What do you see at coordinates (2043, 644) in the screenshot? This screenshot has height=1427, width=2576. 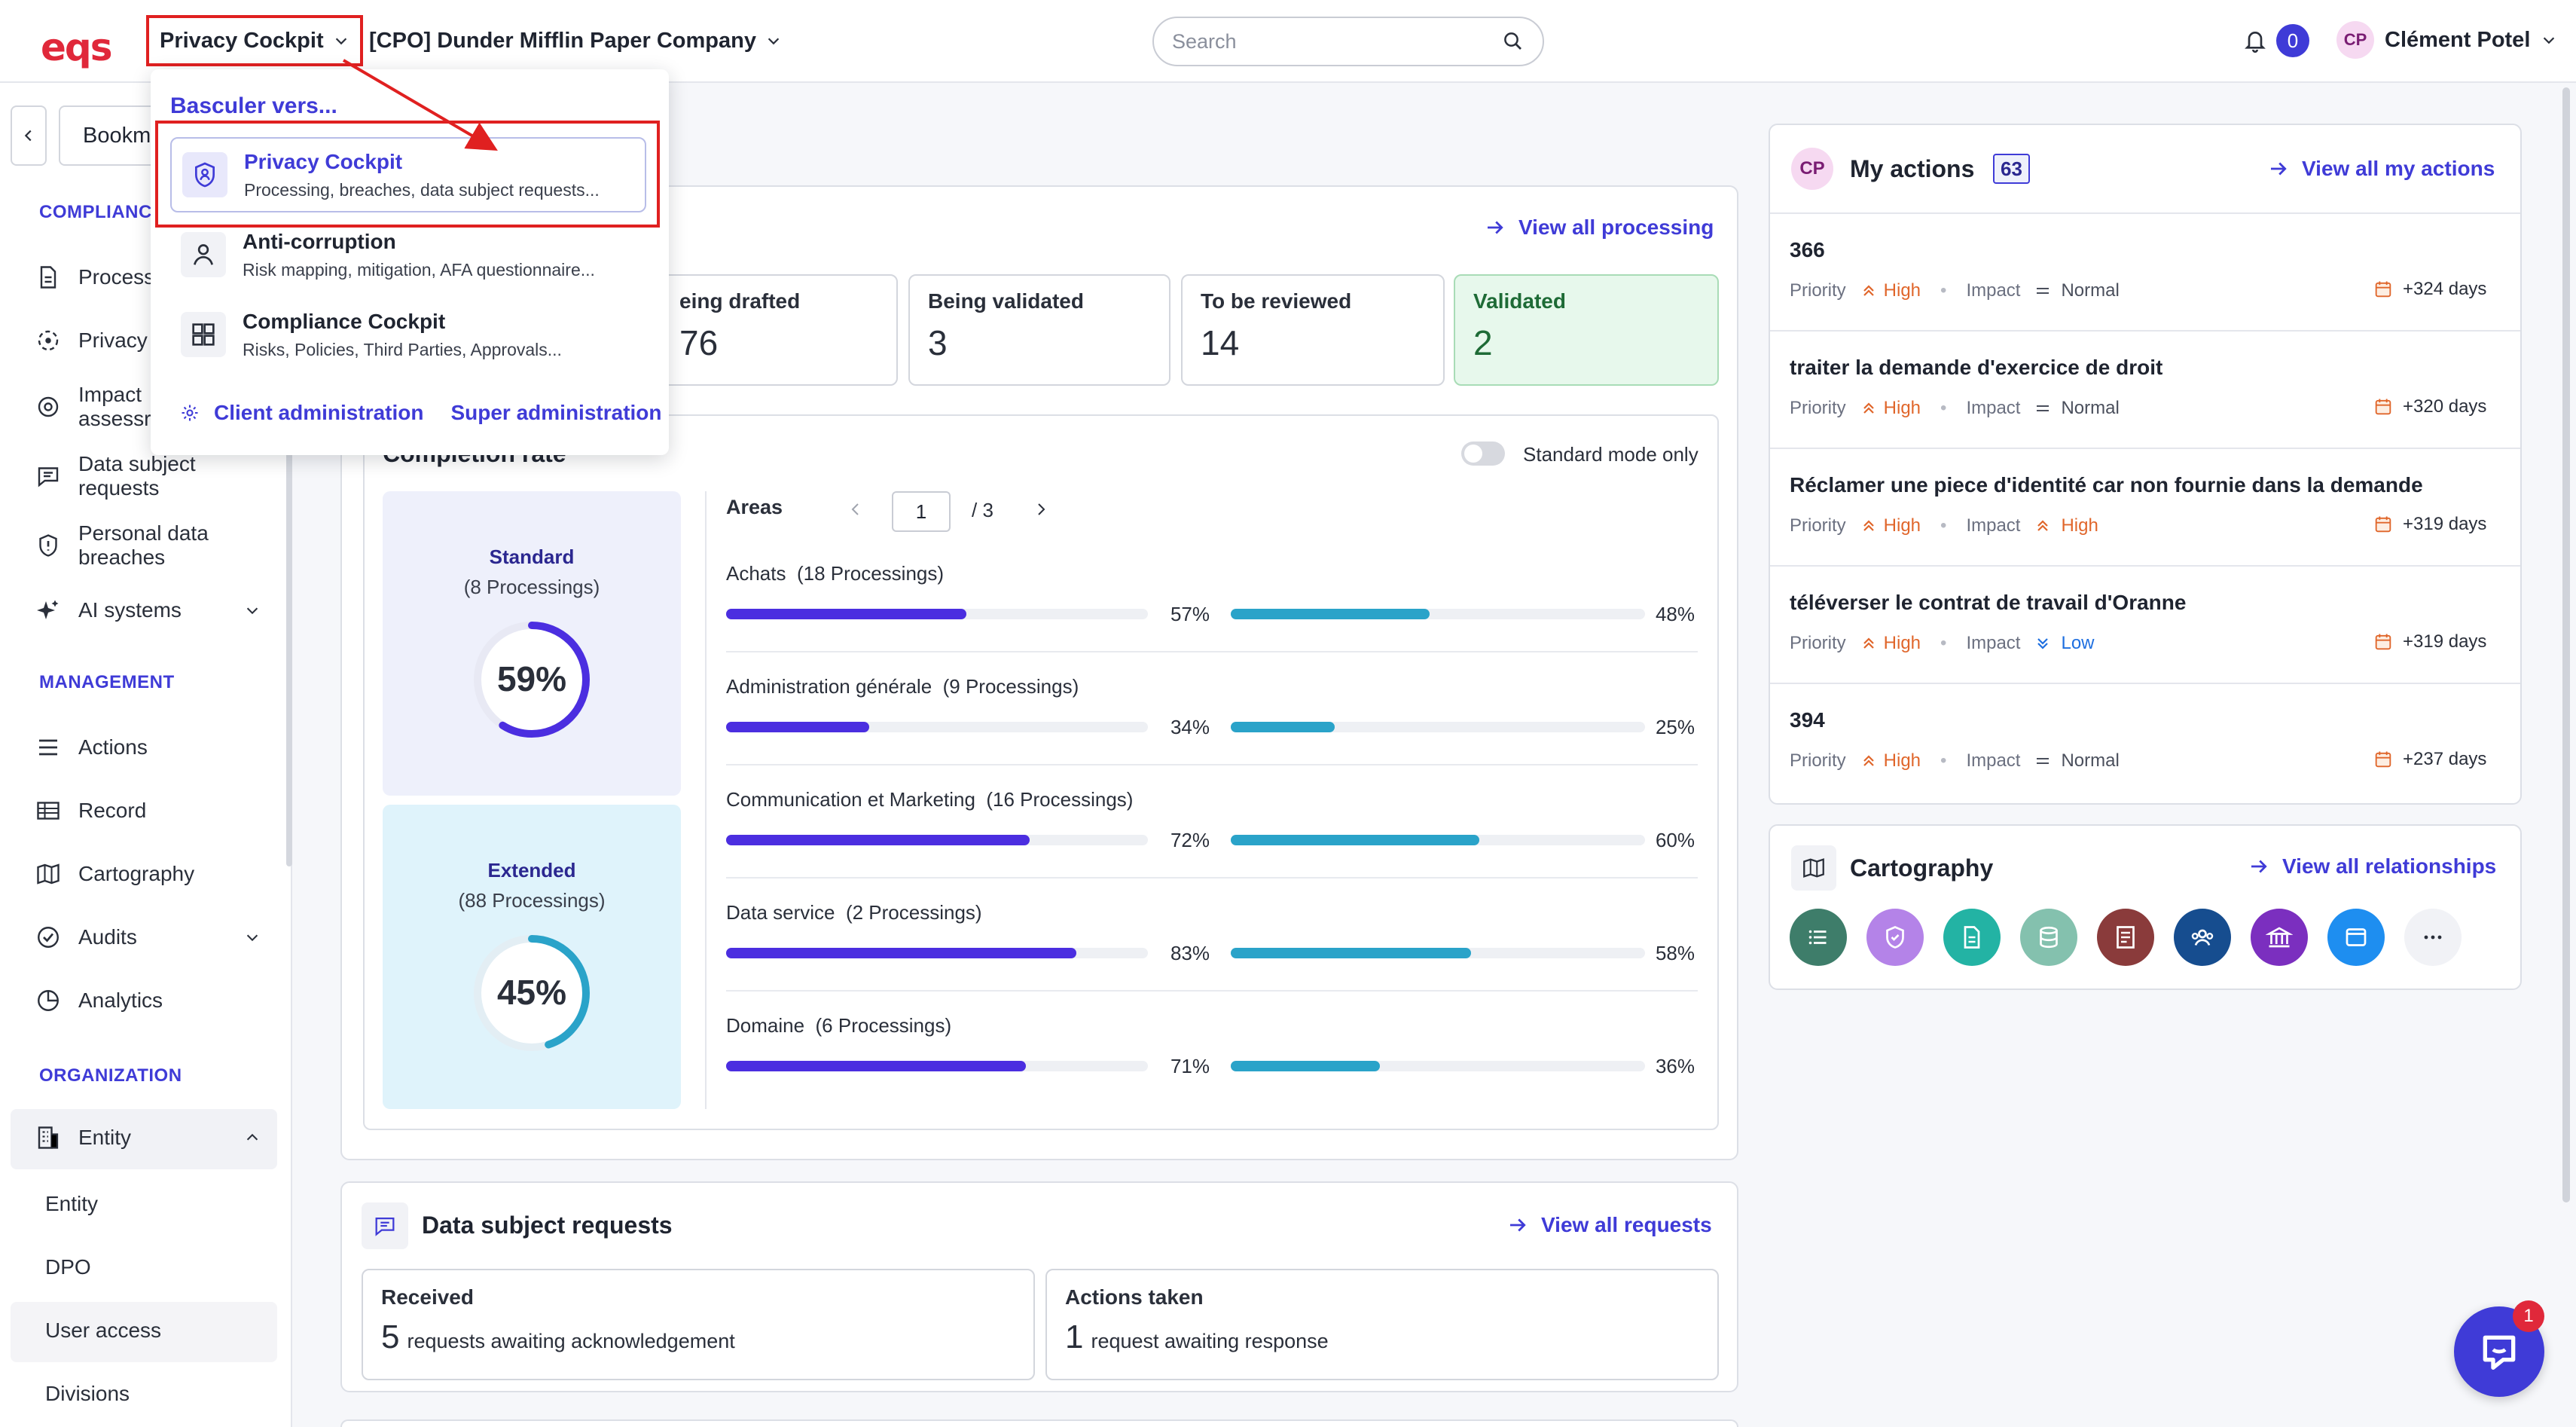 I see `impact-low-icon` at bounding box center [2043, 644].